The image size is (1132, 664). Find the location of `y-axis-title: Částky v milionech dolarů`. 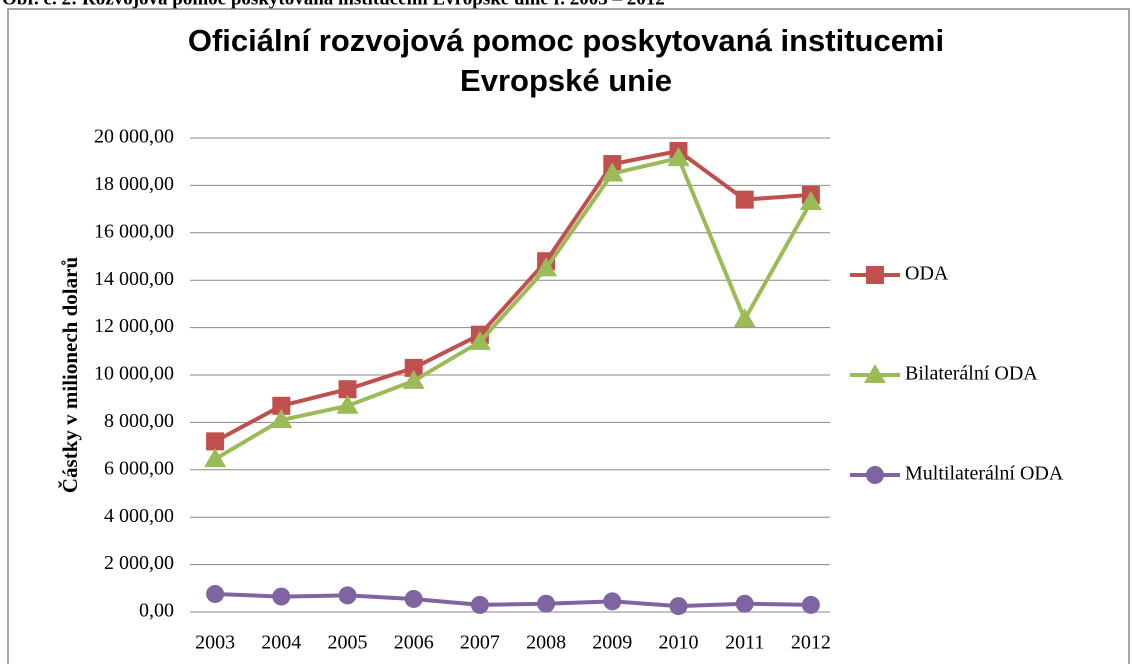

y-axis-title: Částky v milionech dolarů is located at coordinates (70, 375).